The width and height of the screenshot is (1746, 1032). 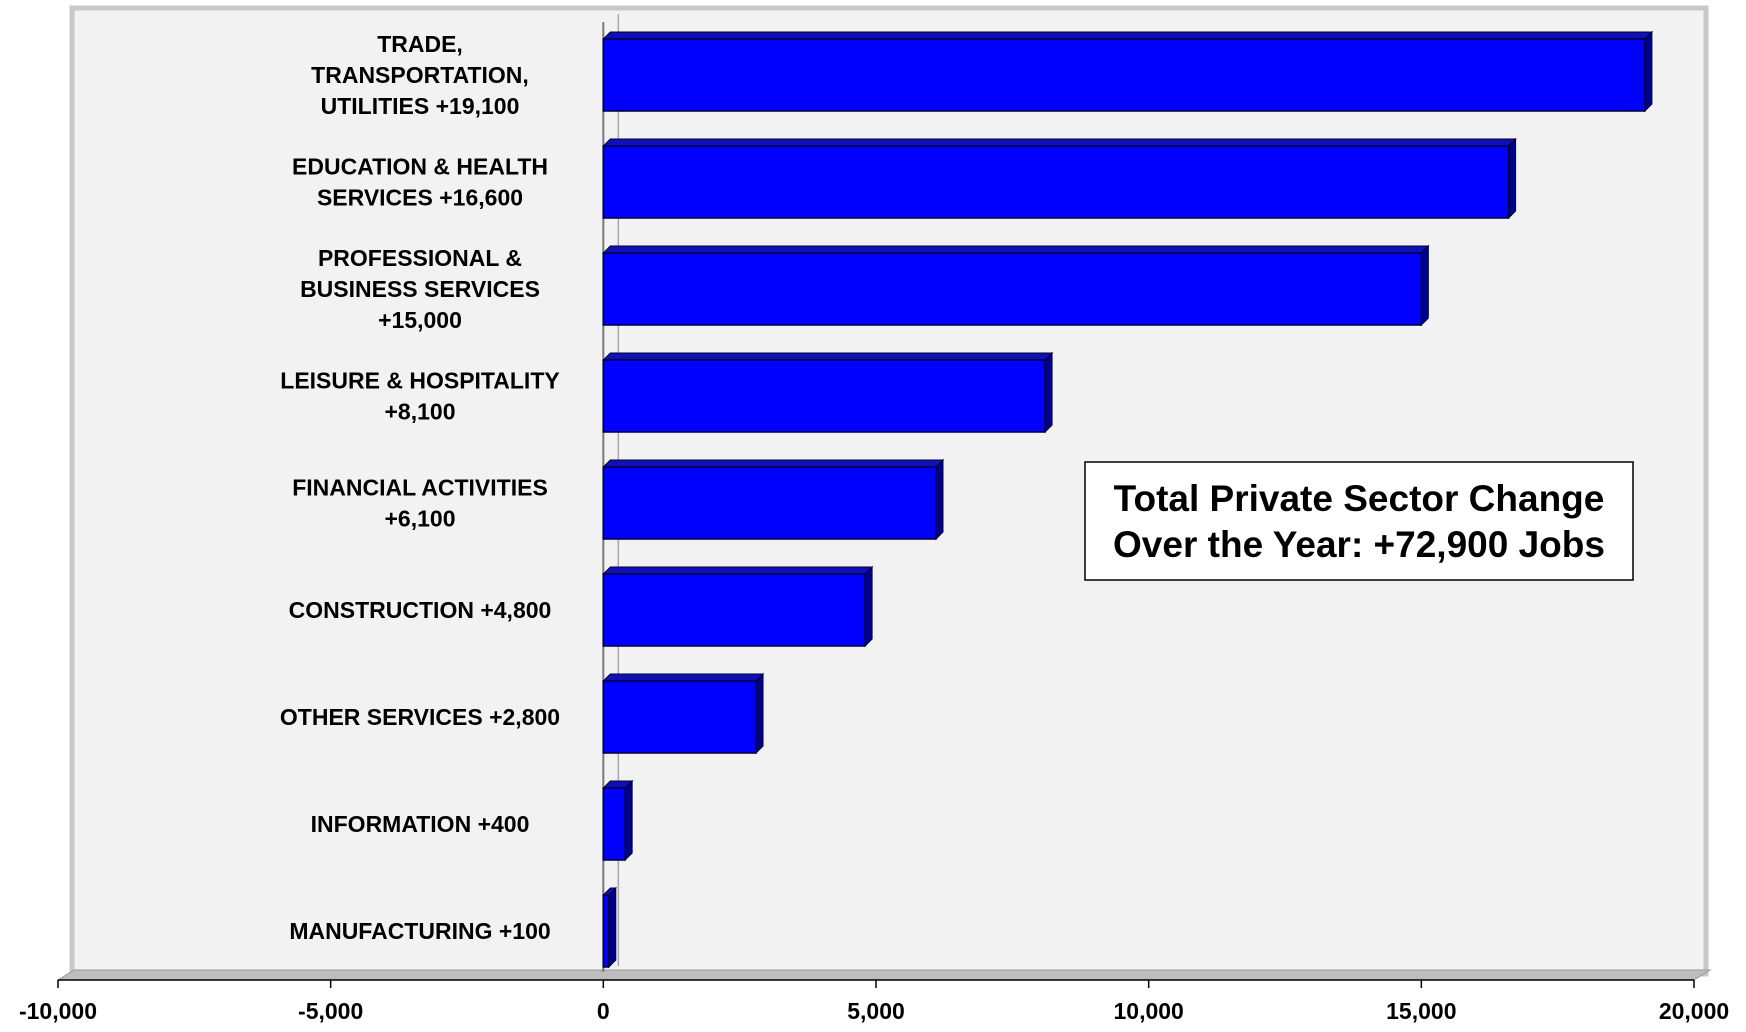 What do you see at coordinates (420, 167) in the screenshot?
I see `category-label-line: EDUCATION & HEALTH` at bounding box center [420, 167].